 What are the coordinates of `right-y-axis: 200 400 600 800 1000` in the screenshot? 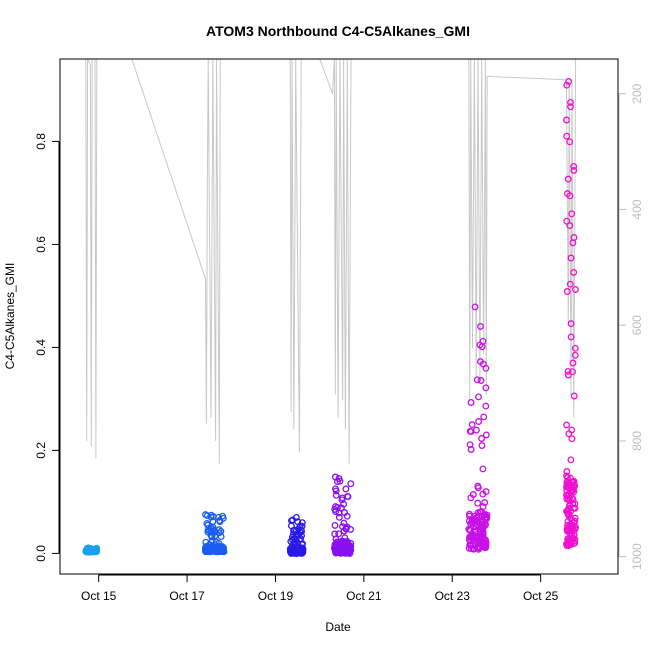 It's located at (631, 326).